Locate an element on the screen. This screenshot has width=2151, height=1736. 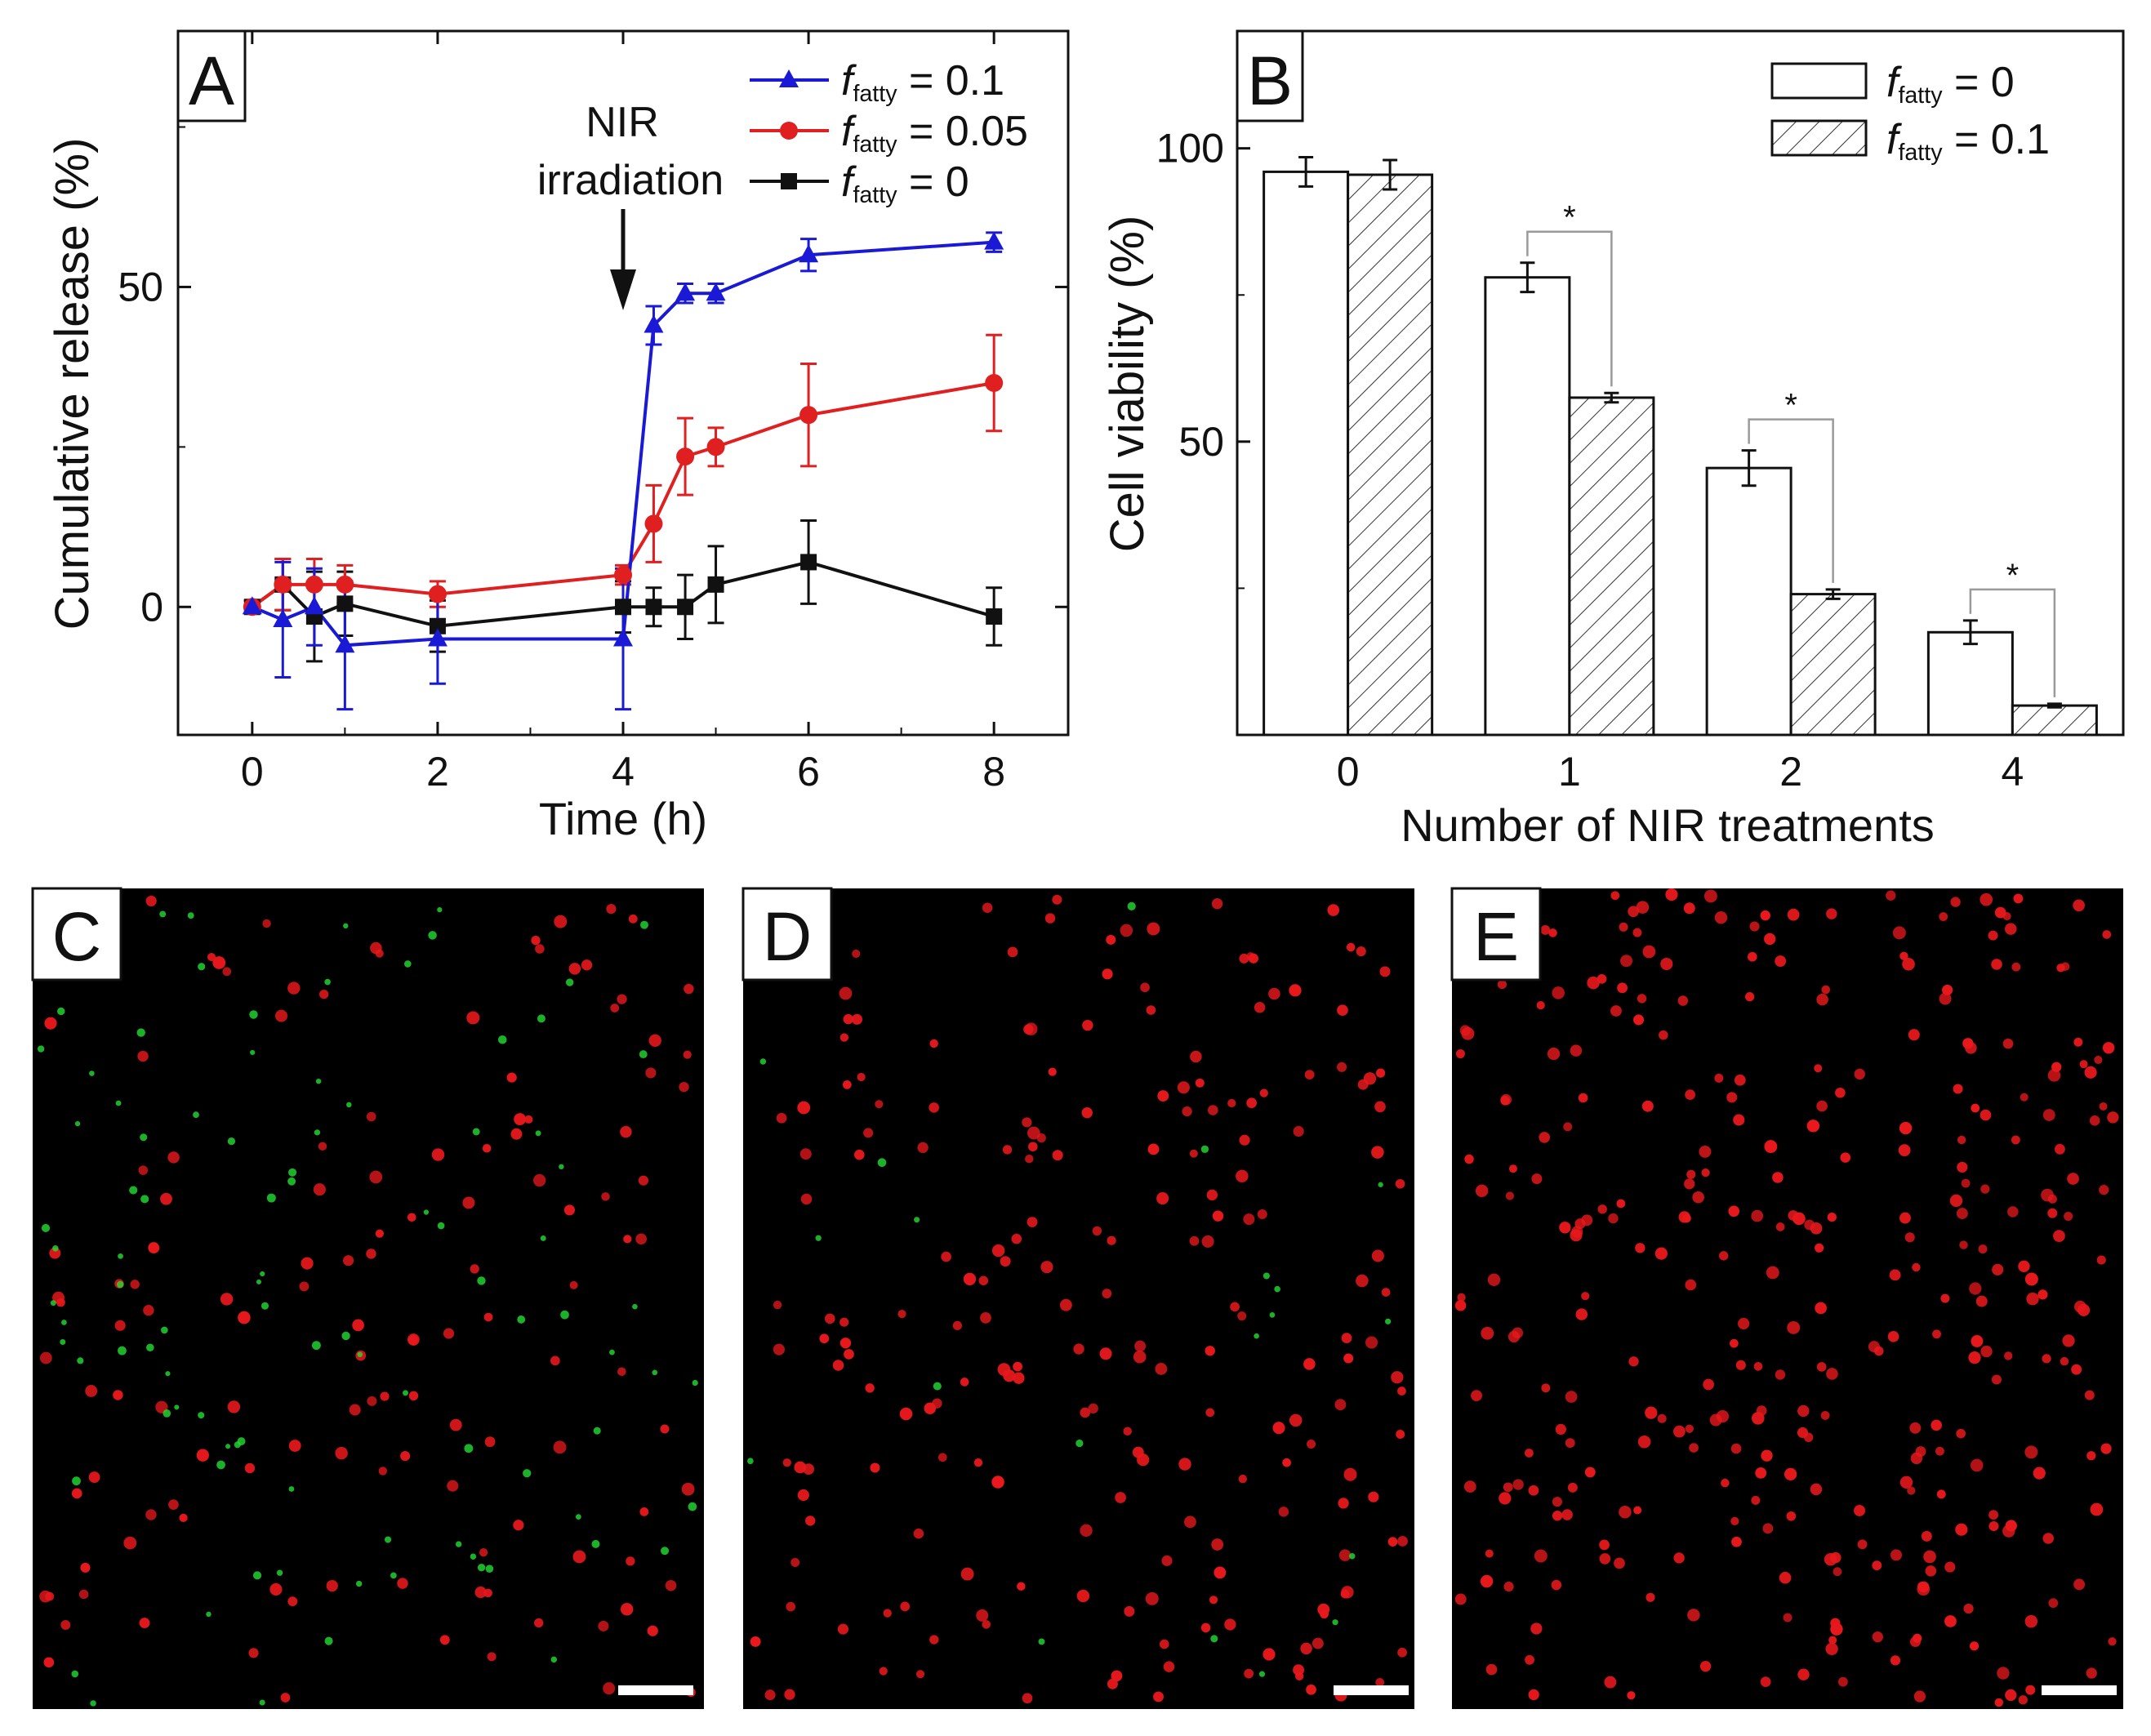
nir-arrow-icon is located at coordinates (623, 260).